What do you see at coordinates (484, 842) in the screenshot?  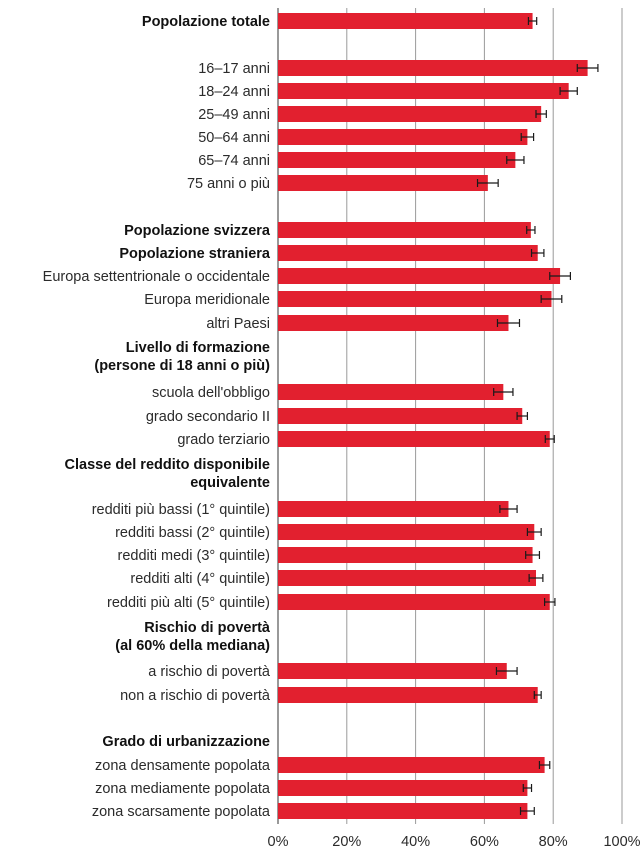 I see `x-tick-label: 60%` at bounding box center [484, 842].